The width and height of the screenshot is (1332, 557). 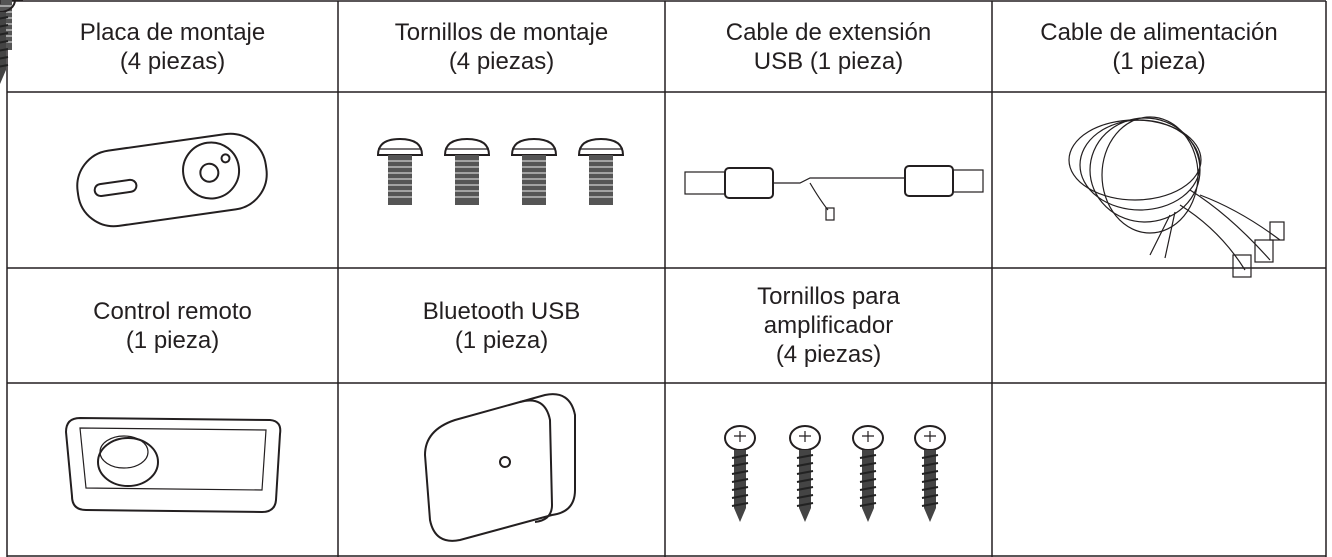 What do you see at coordinates (1176, 197) in the screenshot?
I see `power-cable-icon` at bounding box center [1176, 197].